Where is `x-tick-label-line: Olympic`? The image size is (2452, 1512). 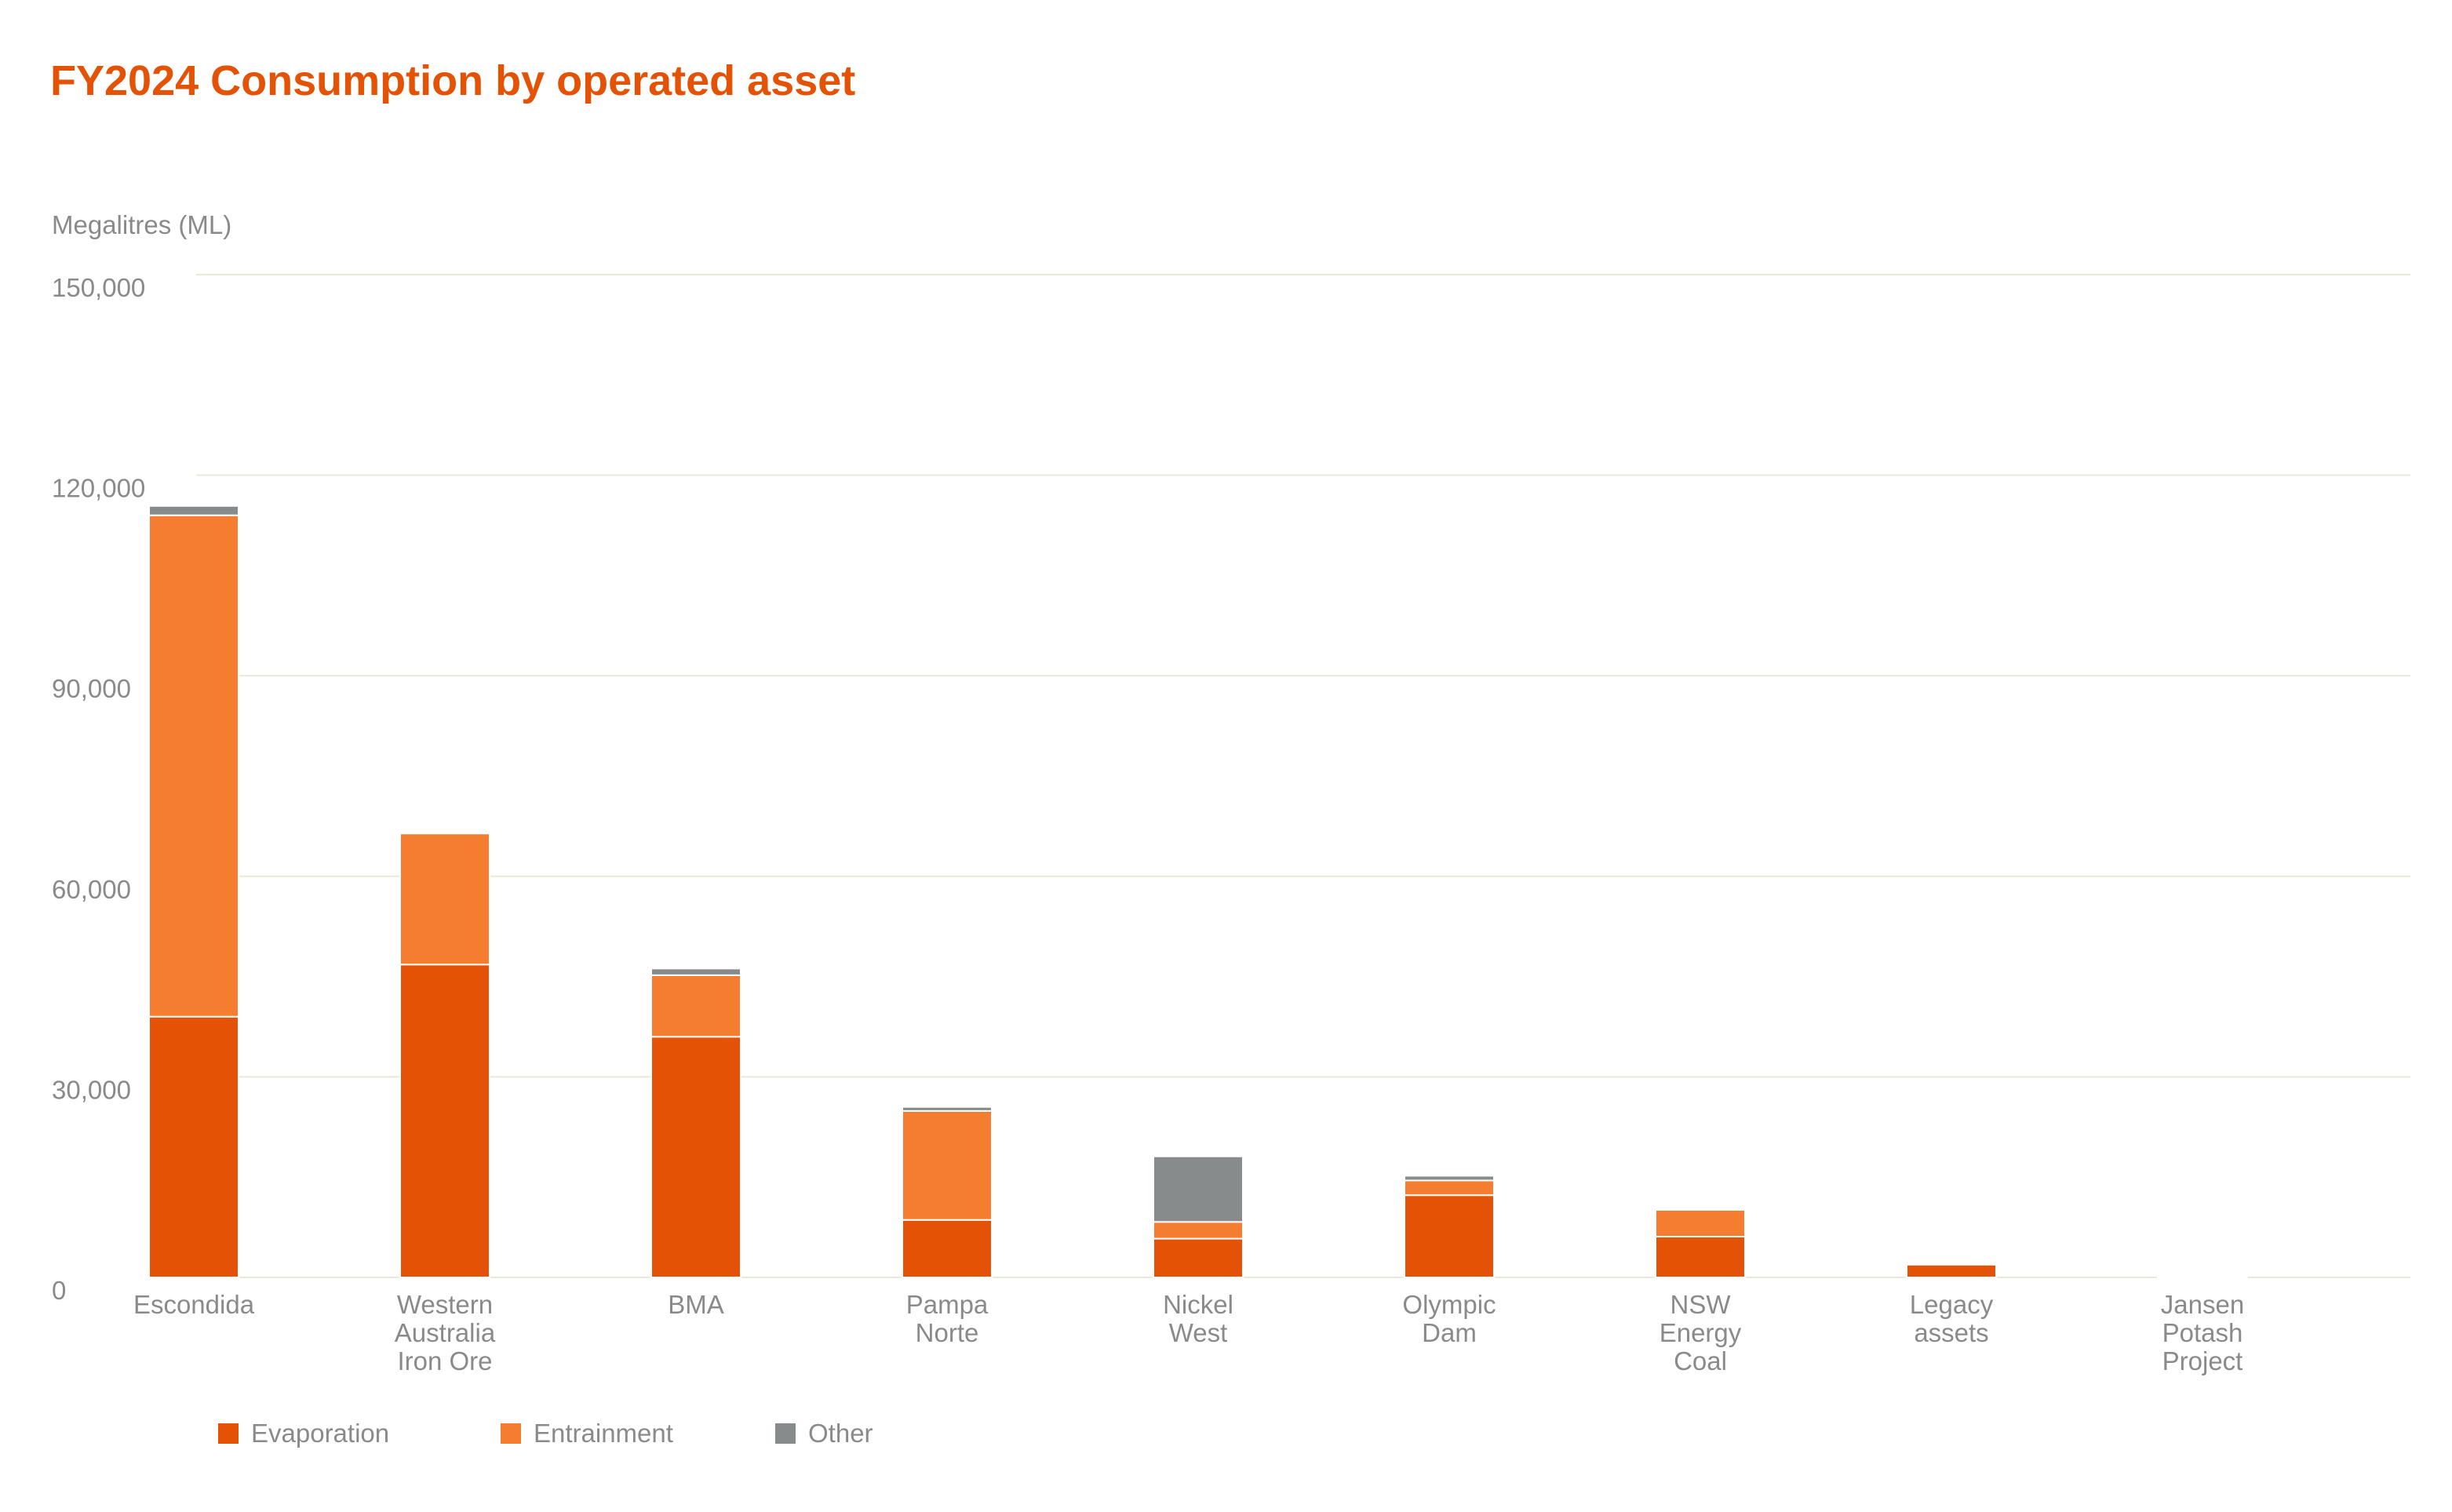
x-tick-label-line: Olympic is located at coordinates (1449, 1304).